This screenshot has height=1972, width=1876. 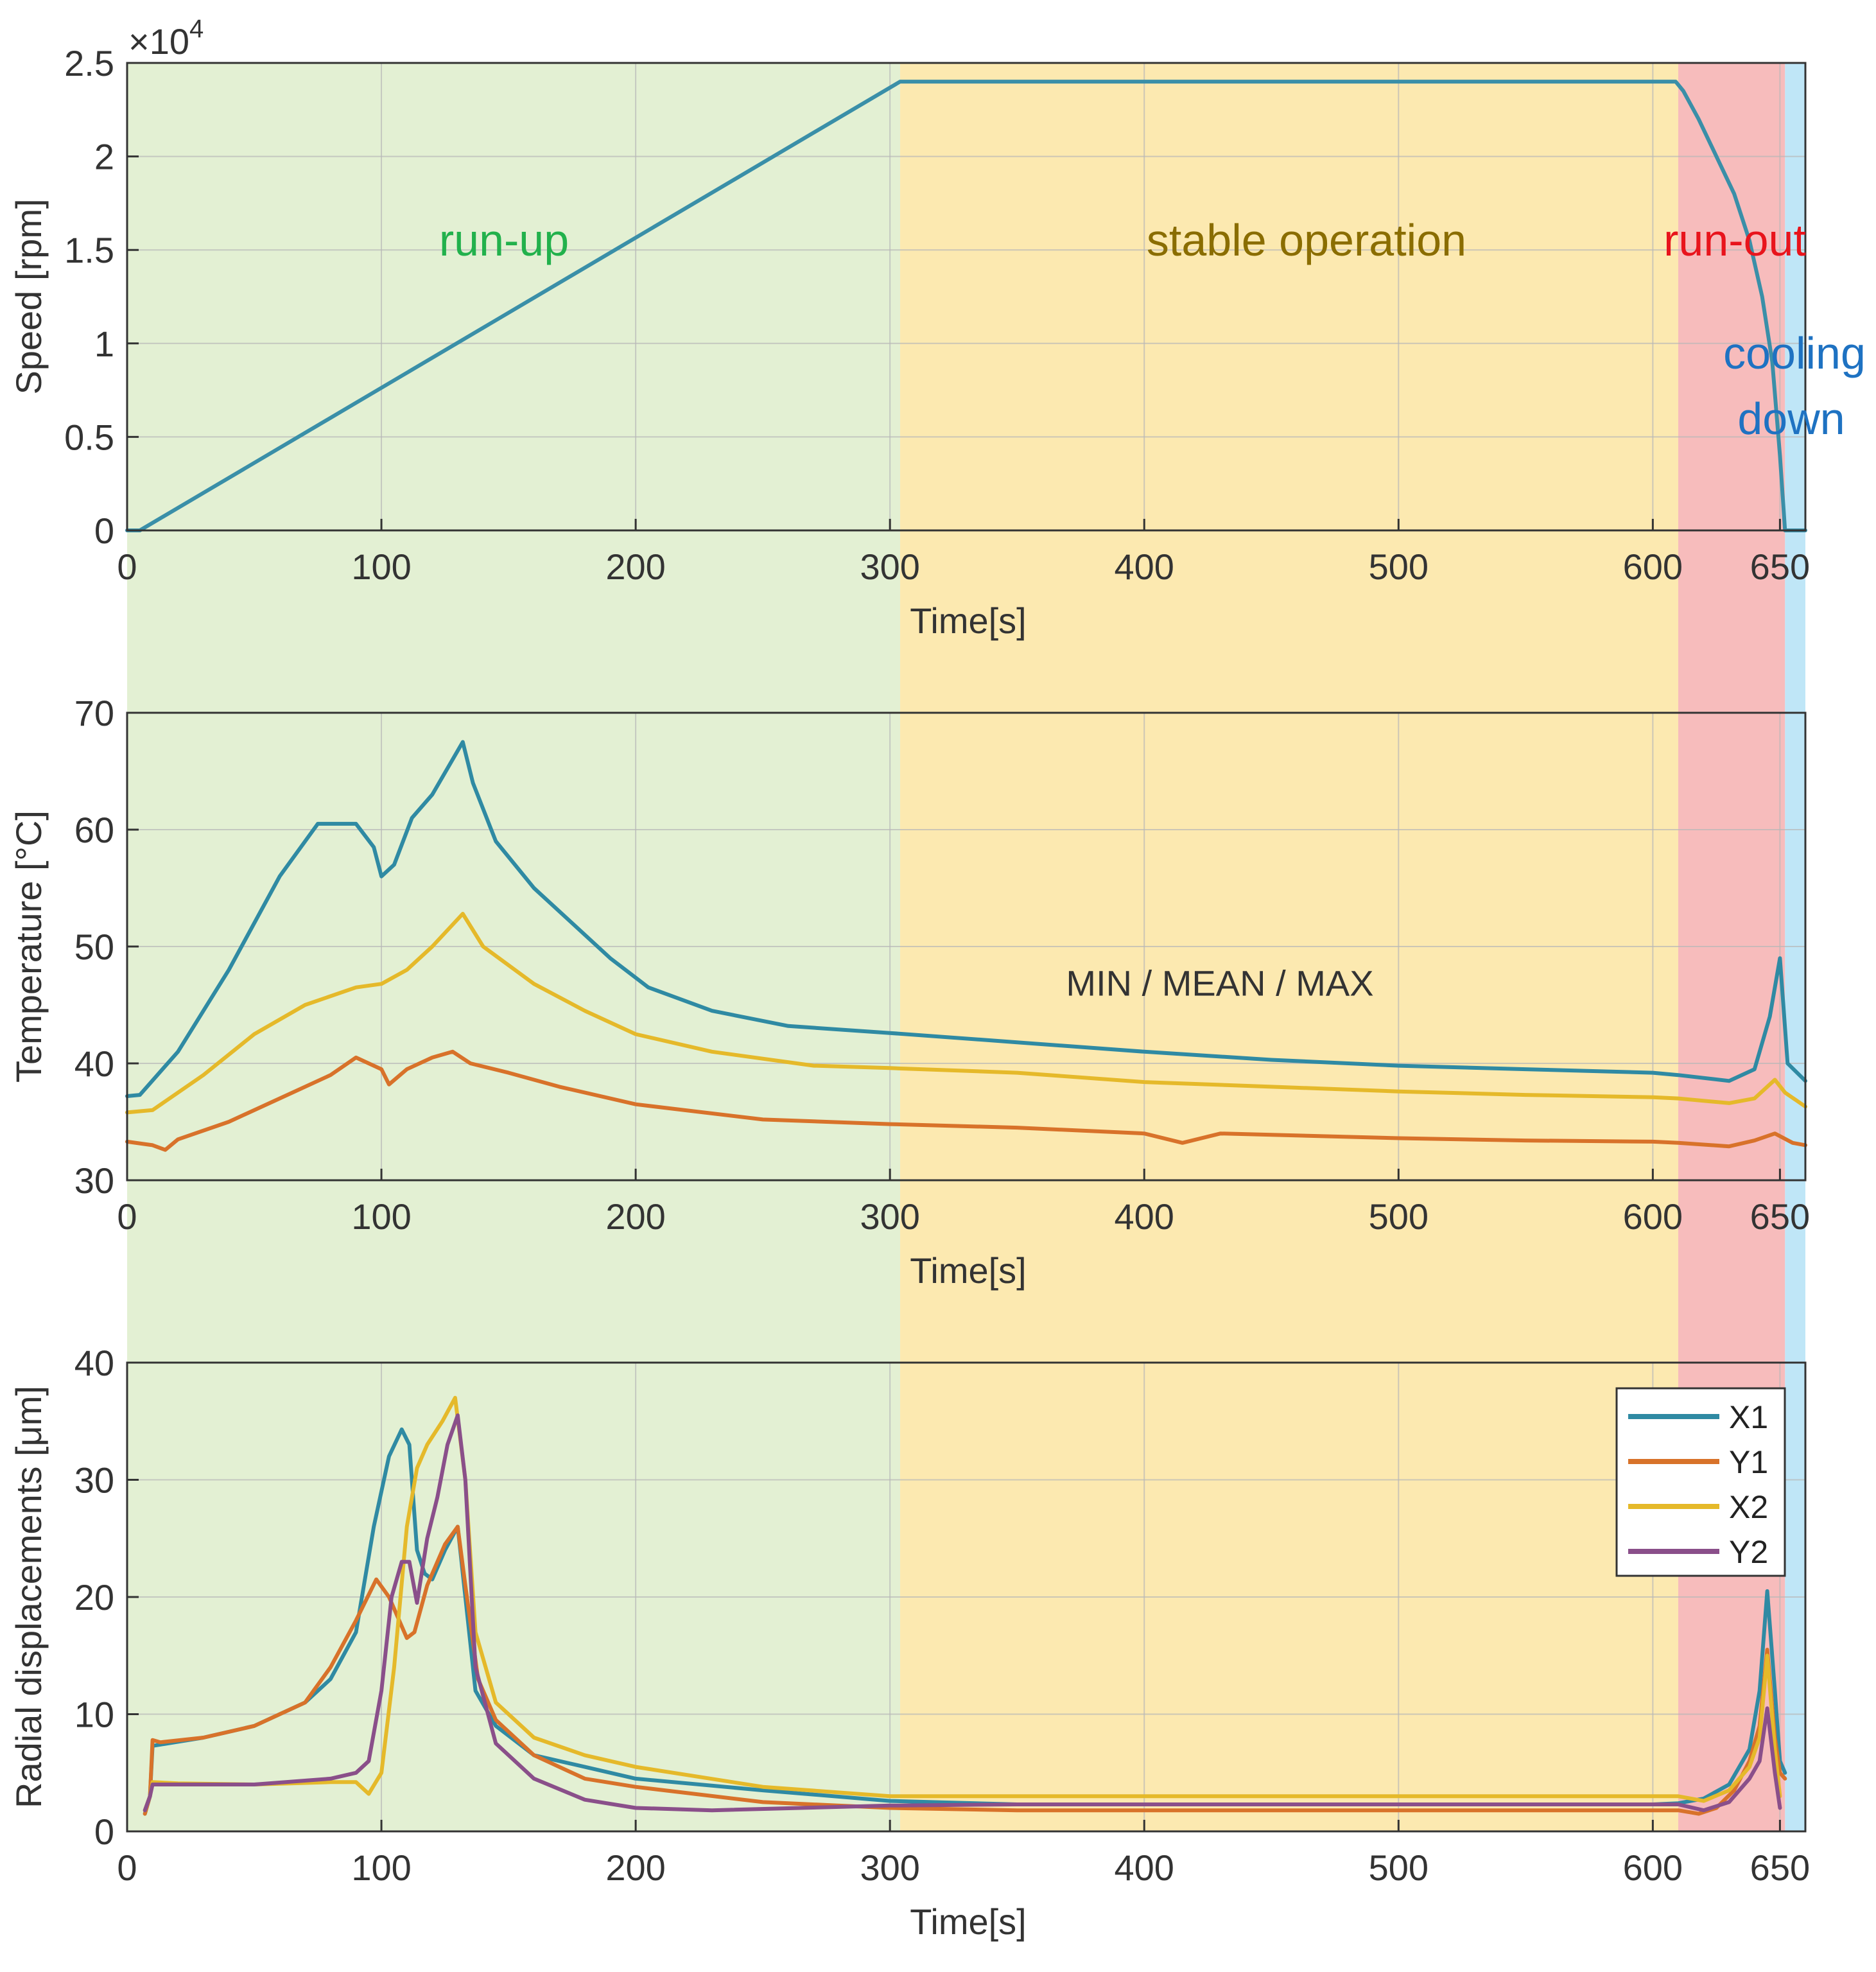 What do you see at coordinates (94, 1715) in the screenshot?
I see `y-tick-label-displacement: 10` at bounding box center [94, 1715].